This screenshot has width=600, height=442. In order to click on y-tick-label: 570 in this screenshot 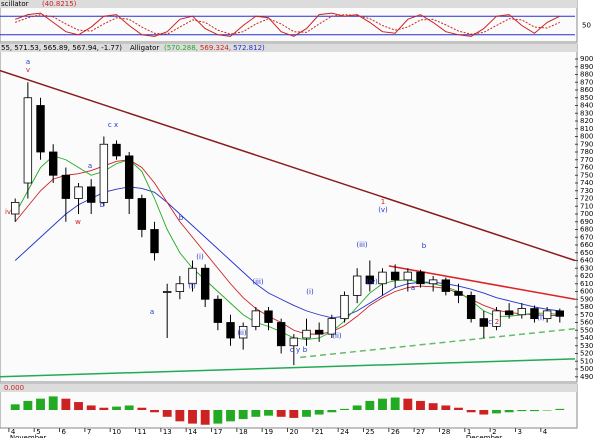, I will do `click(586, 315)`.